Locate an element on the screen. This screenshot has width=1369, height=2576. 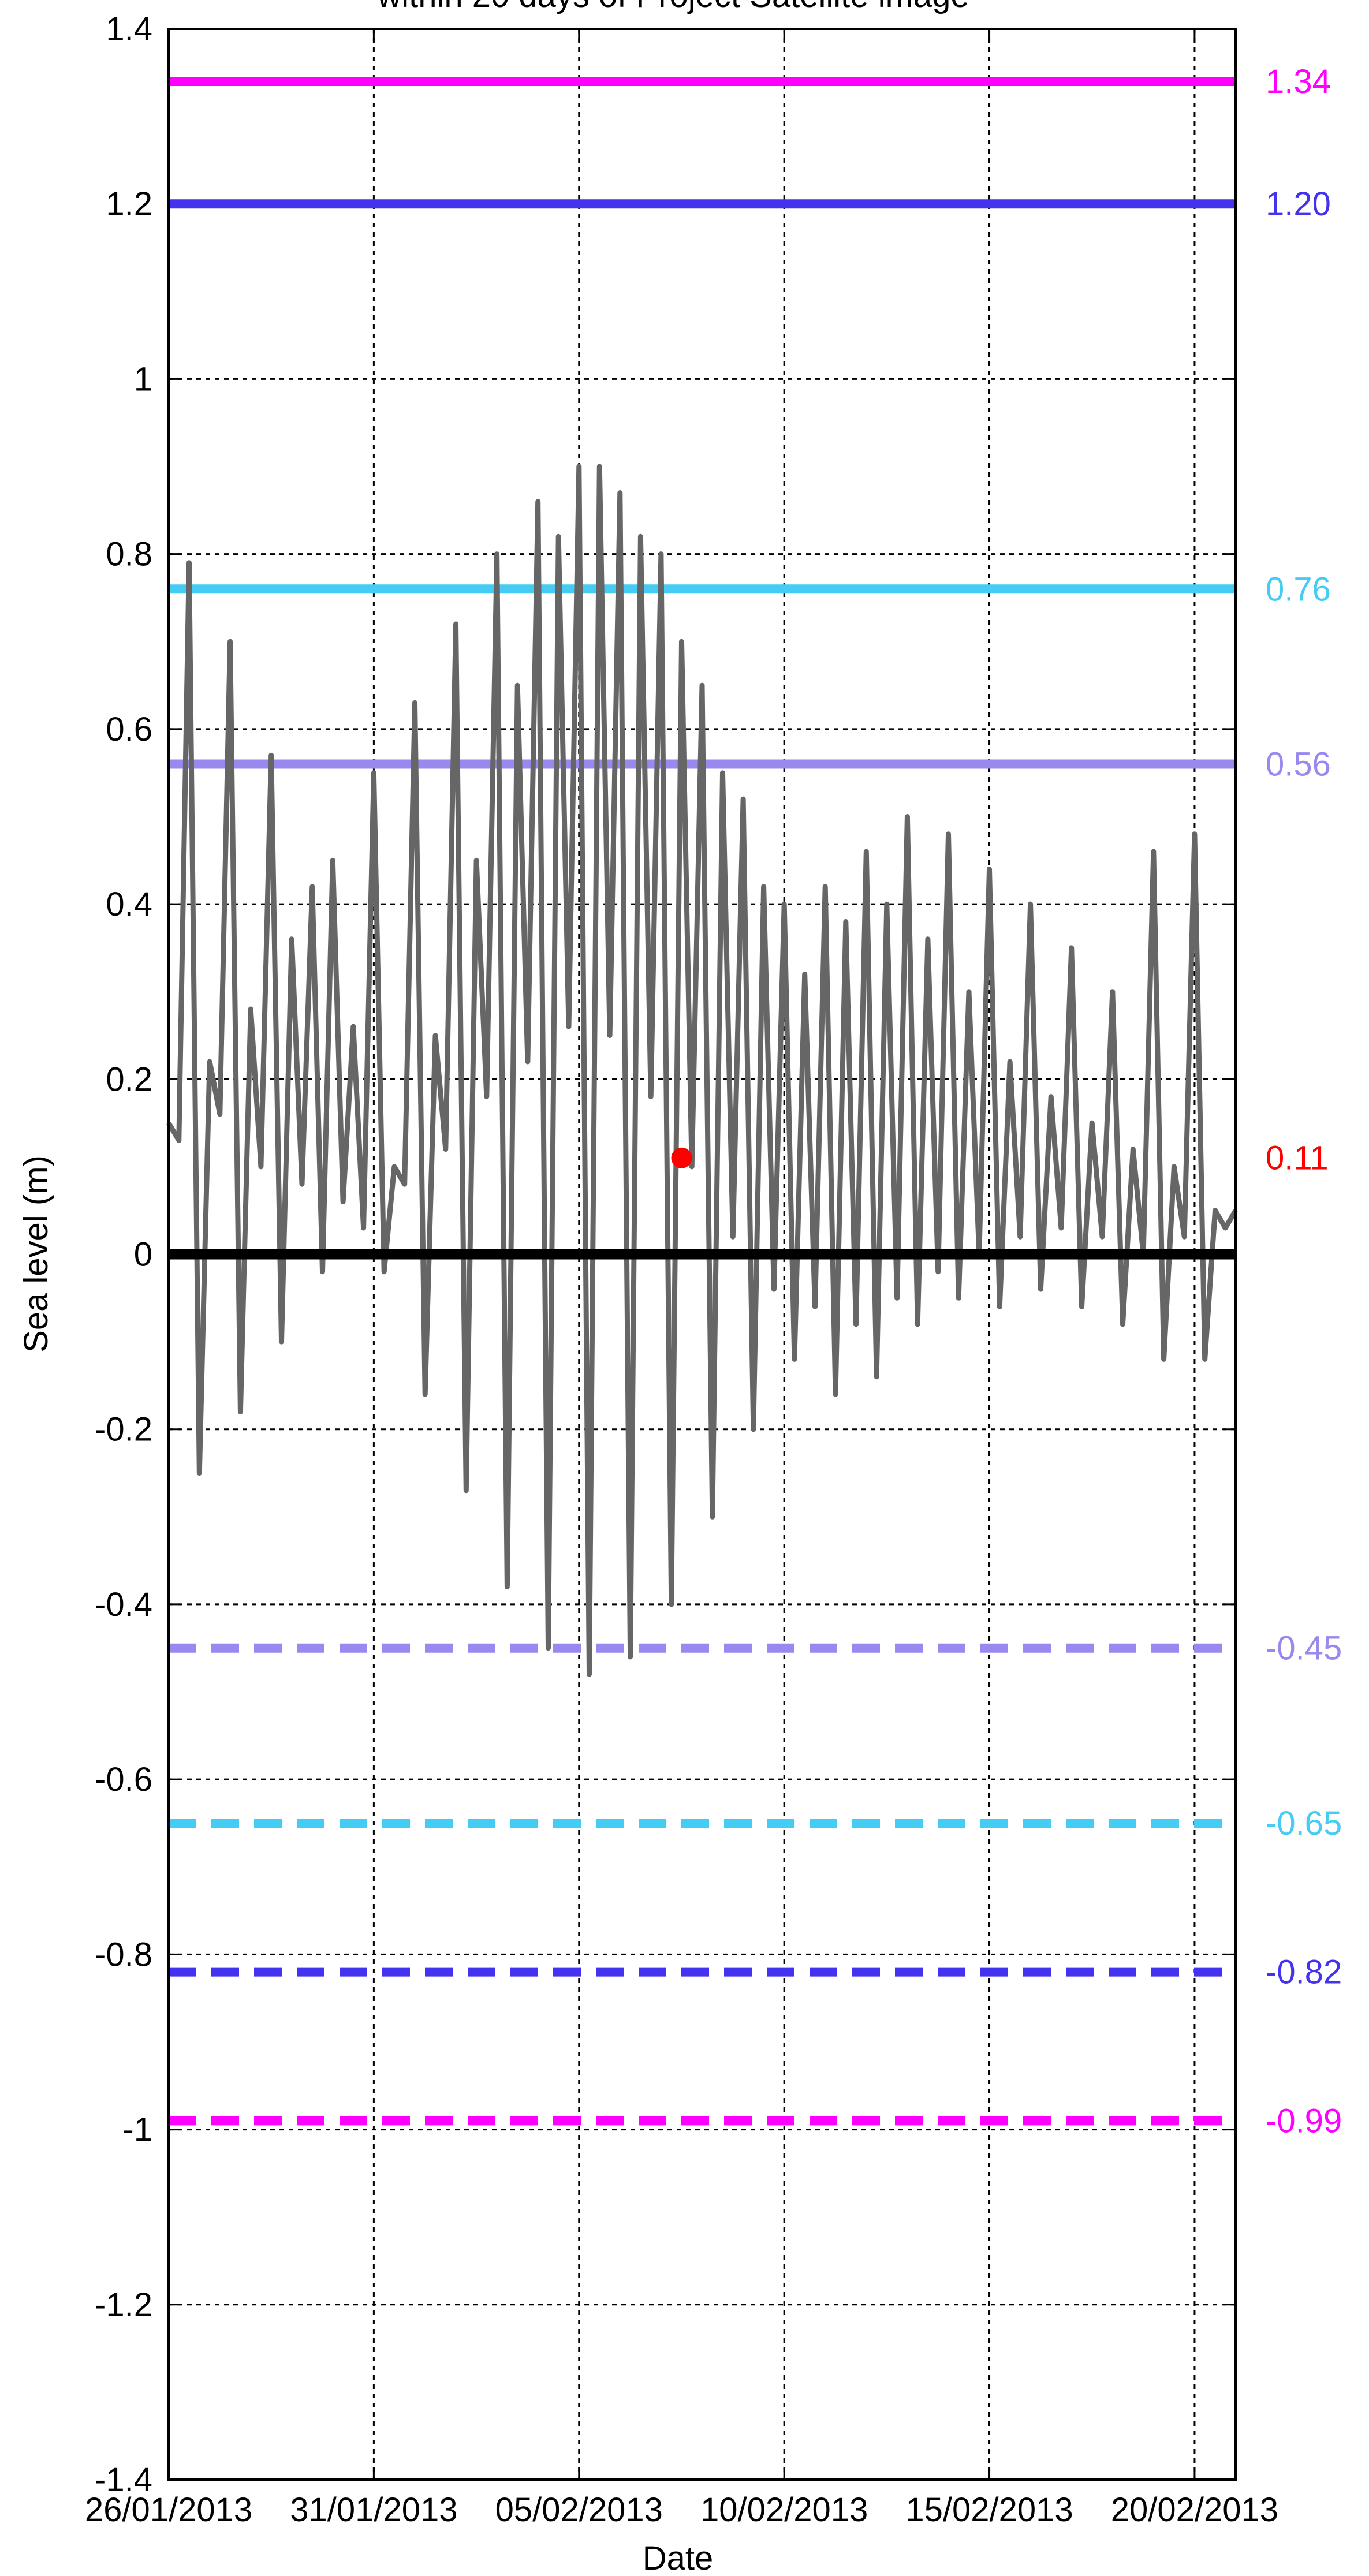
y-tick-label: -0.6 is located at coordinates (124, 1779).